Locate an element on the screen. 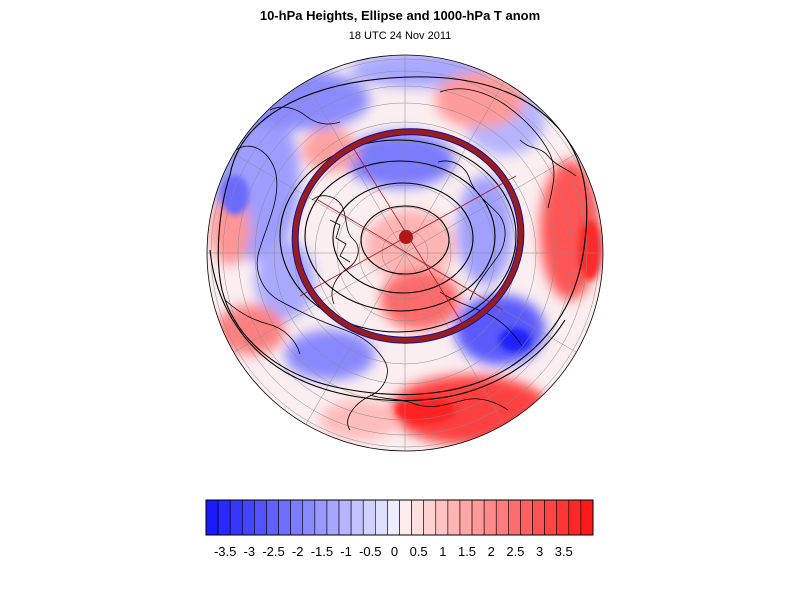  colorbar-tick-label: -3 is located at coordinates (250, 551).